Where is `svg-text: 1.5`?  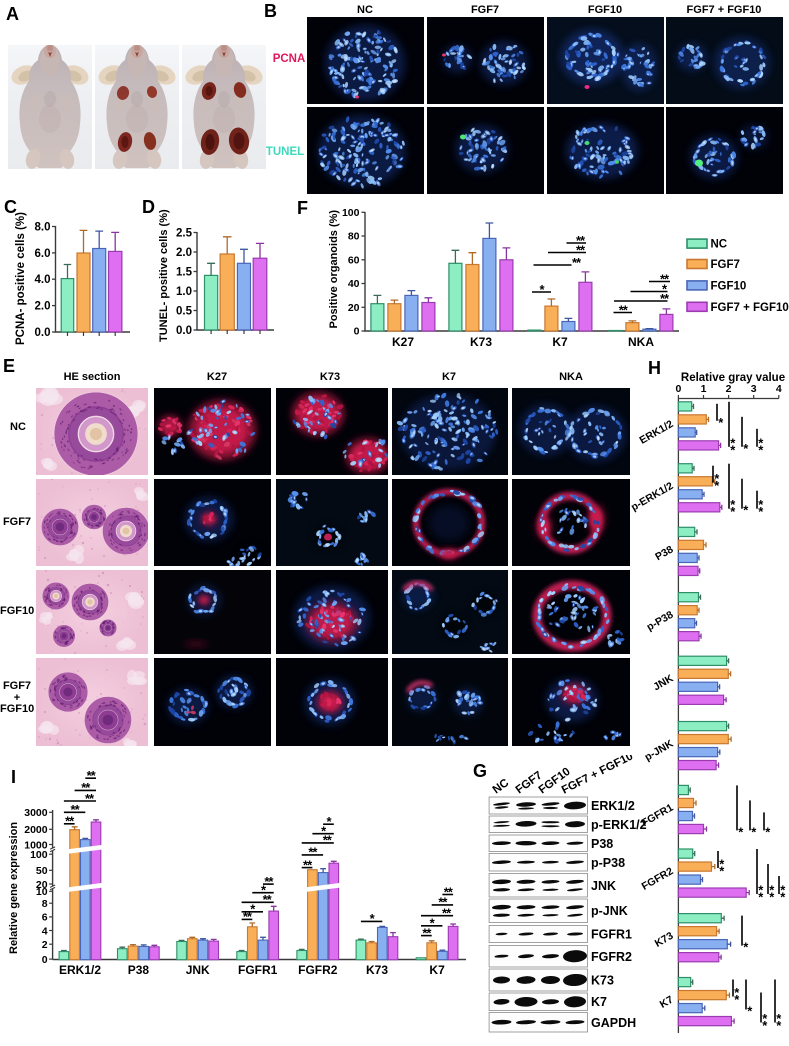 svg-text: 1.5 is located at coordinates (184, 273).